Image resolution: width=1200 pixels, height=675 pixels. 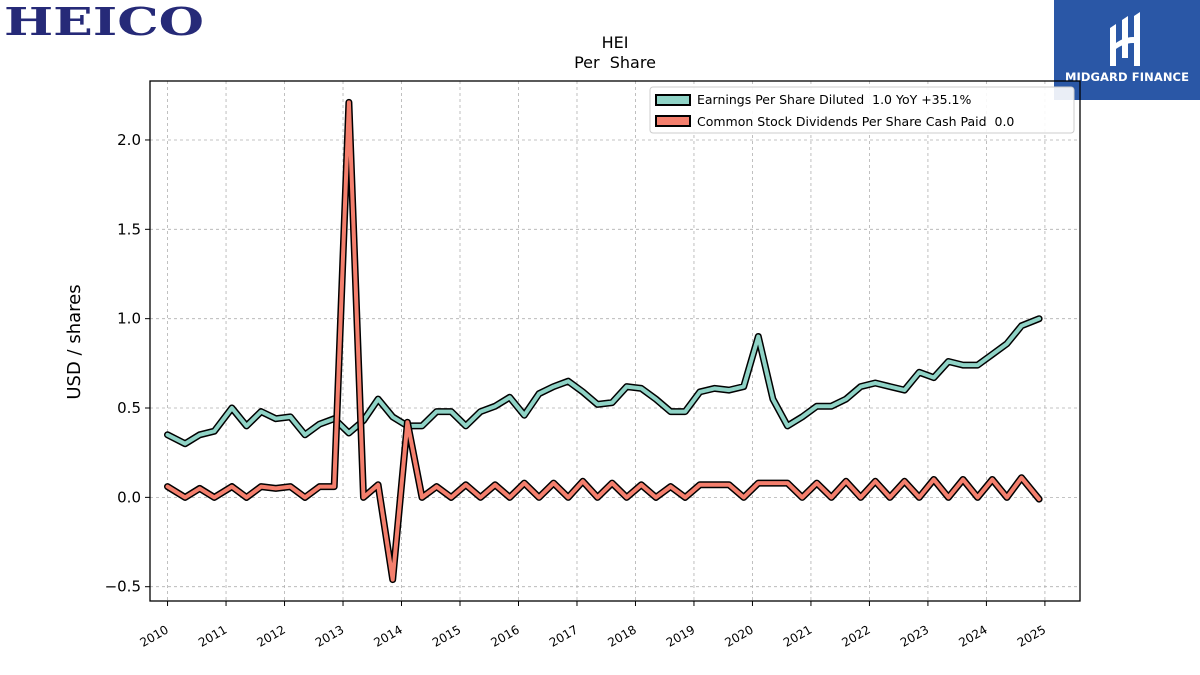 I want to click on legend-box, so click(x=862, y=110).